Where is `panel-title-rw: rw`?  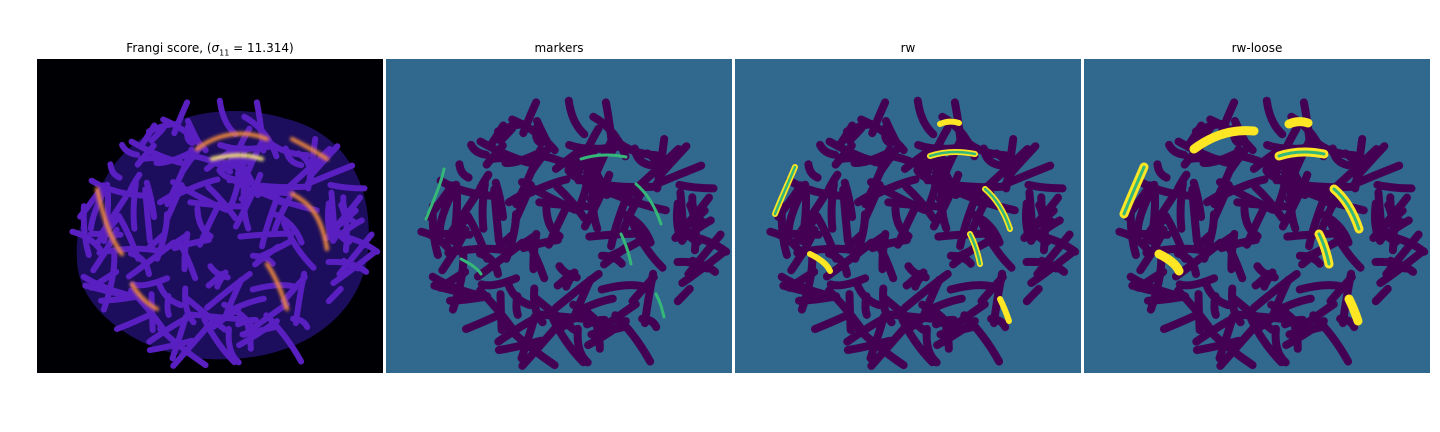
panel-title-rw: rw is located at coordinates (908, 48).